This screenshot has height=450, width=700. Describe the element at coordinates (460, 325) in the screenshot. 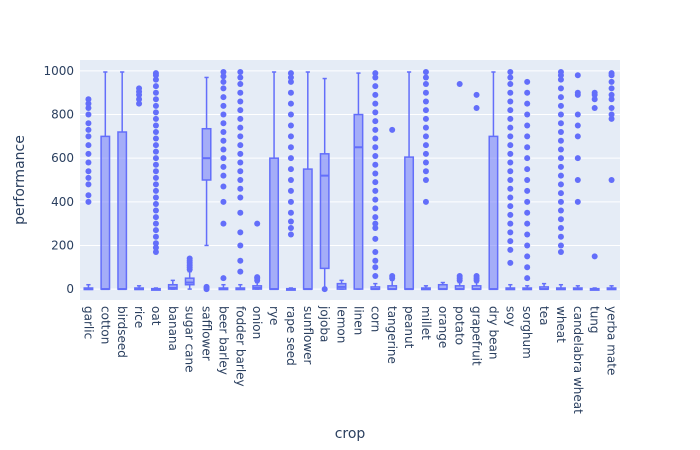

I see `x-tick-label: potato` at that location.